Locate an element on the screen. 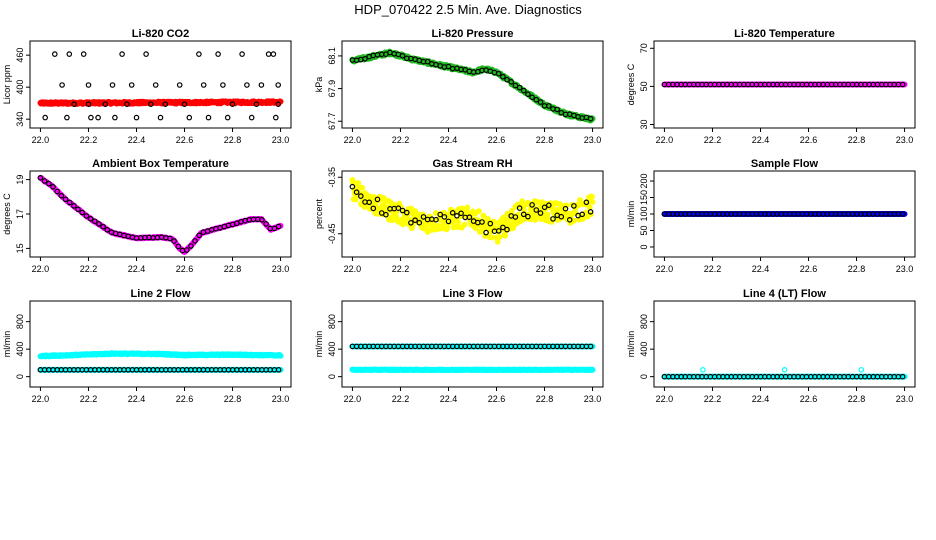  y-tick-label: -0.35 is located at coordinates (332, 177).